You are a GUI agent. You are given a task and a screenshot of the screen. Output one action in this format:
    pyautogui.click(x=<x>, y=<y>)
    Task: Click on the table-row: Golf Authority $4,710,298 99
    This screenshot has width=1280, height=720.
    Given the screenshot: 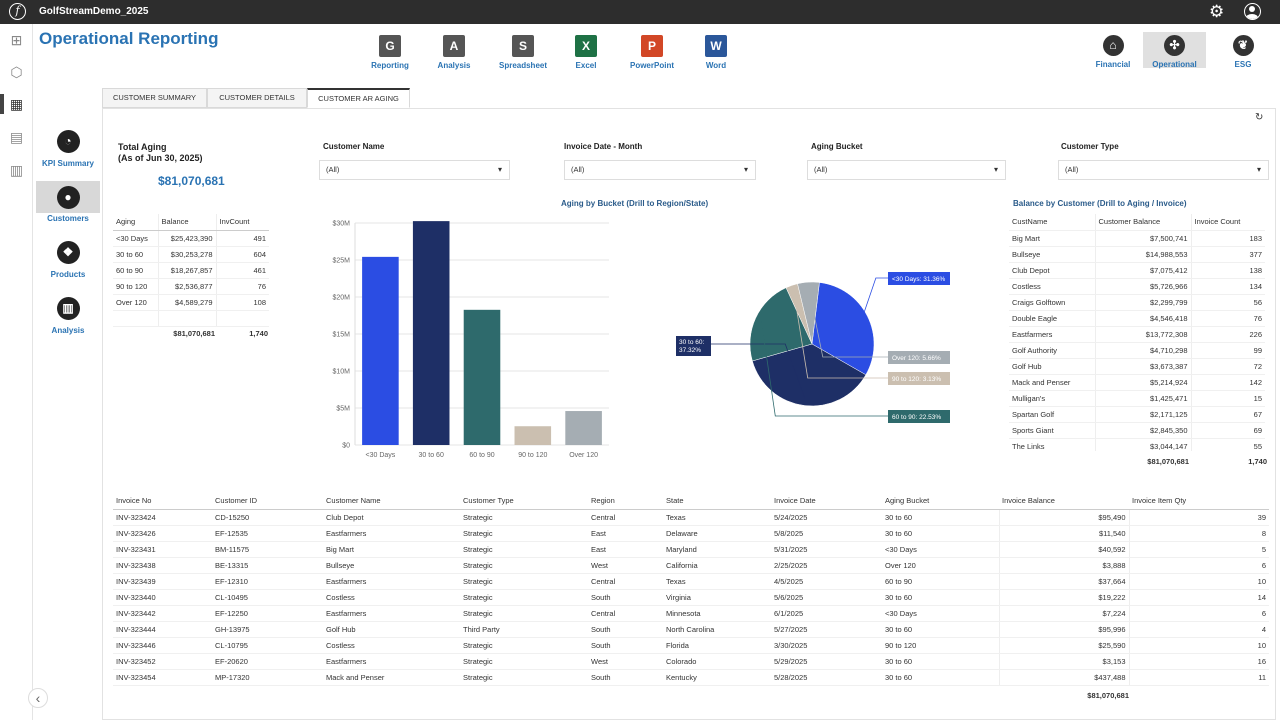 What is the action you would take?
    pyautogui.click(x=1137, y=350)
    